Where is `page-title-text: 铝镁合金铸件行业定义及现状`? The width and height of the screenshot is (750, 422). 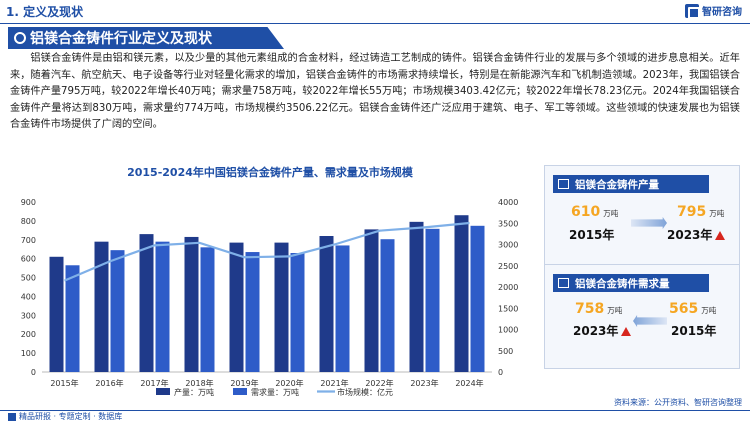
page-title-text: 铝镁合金铸件行业定义及现状 is located at coordinates (121, 39).